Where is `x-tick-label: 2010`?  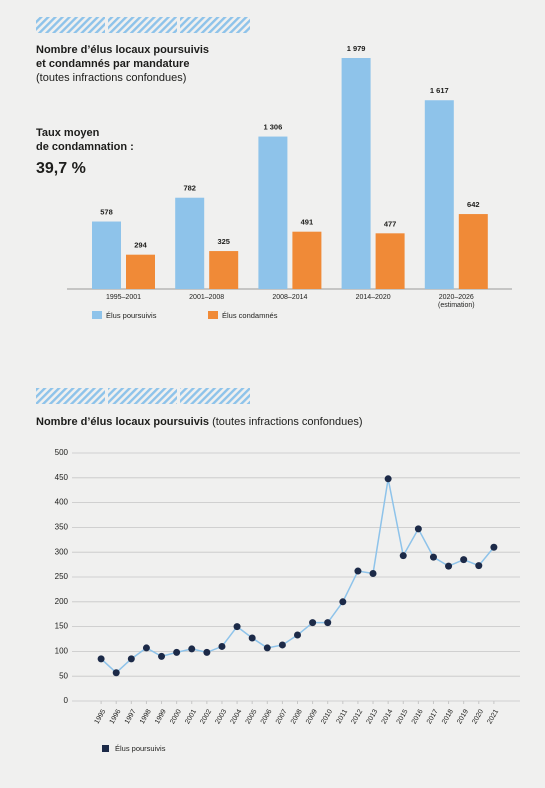 x-tick-label: 2010 is located at coordinates (327, 716).